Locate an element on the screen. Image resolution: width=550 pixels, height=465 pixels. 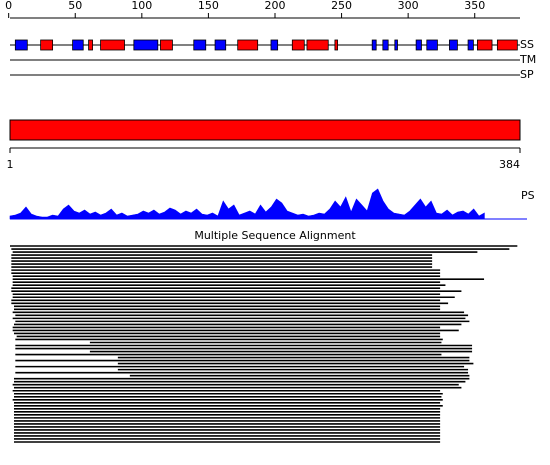
track-label: TM is located at coordinates (527, 59).